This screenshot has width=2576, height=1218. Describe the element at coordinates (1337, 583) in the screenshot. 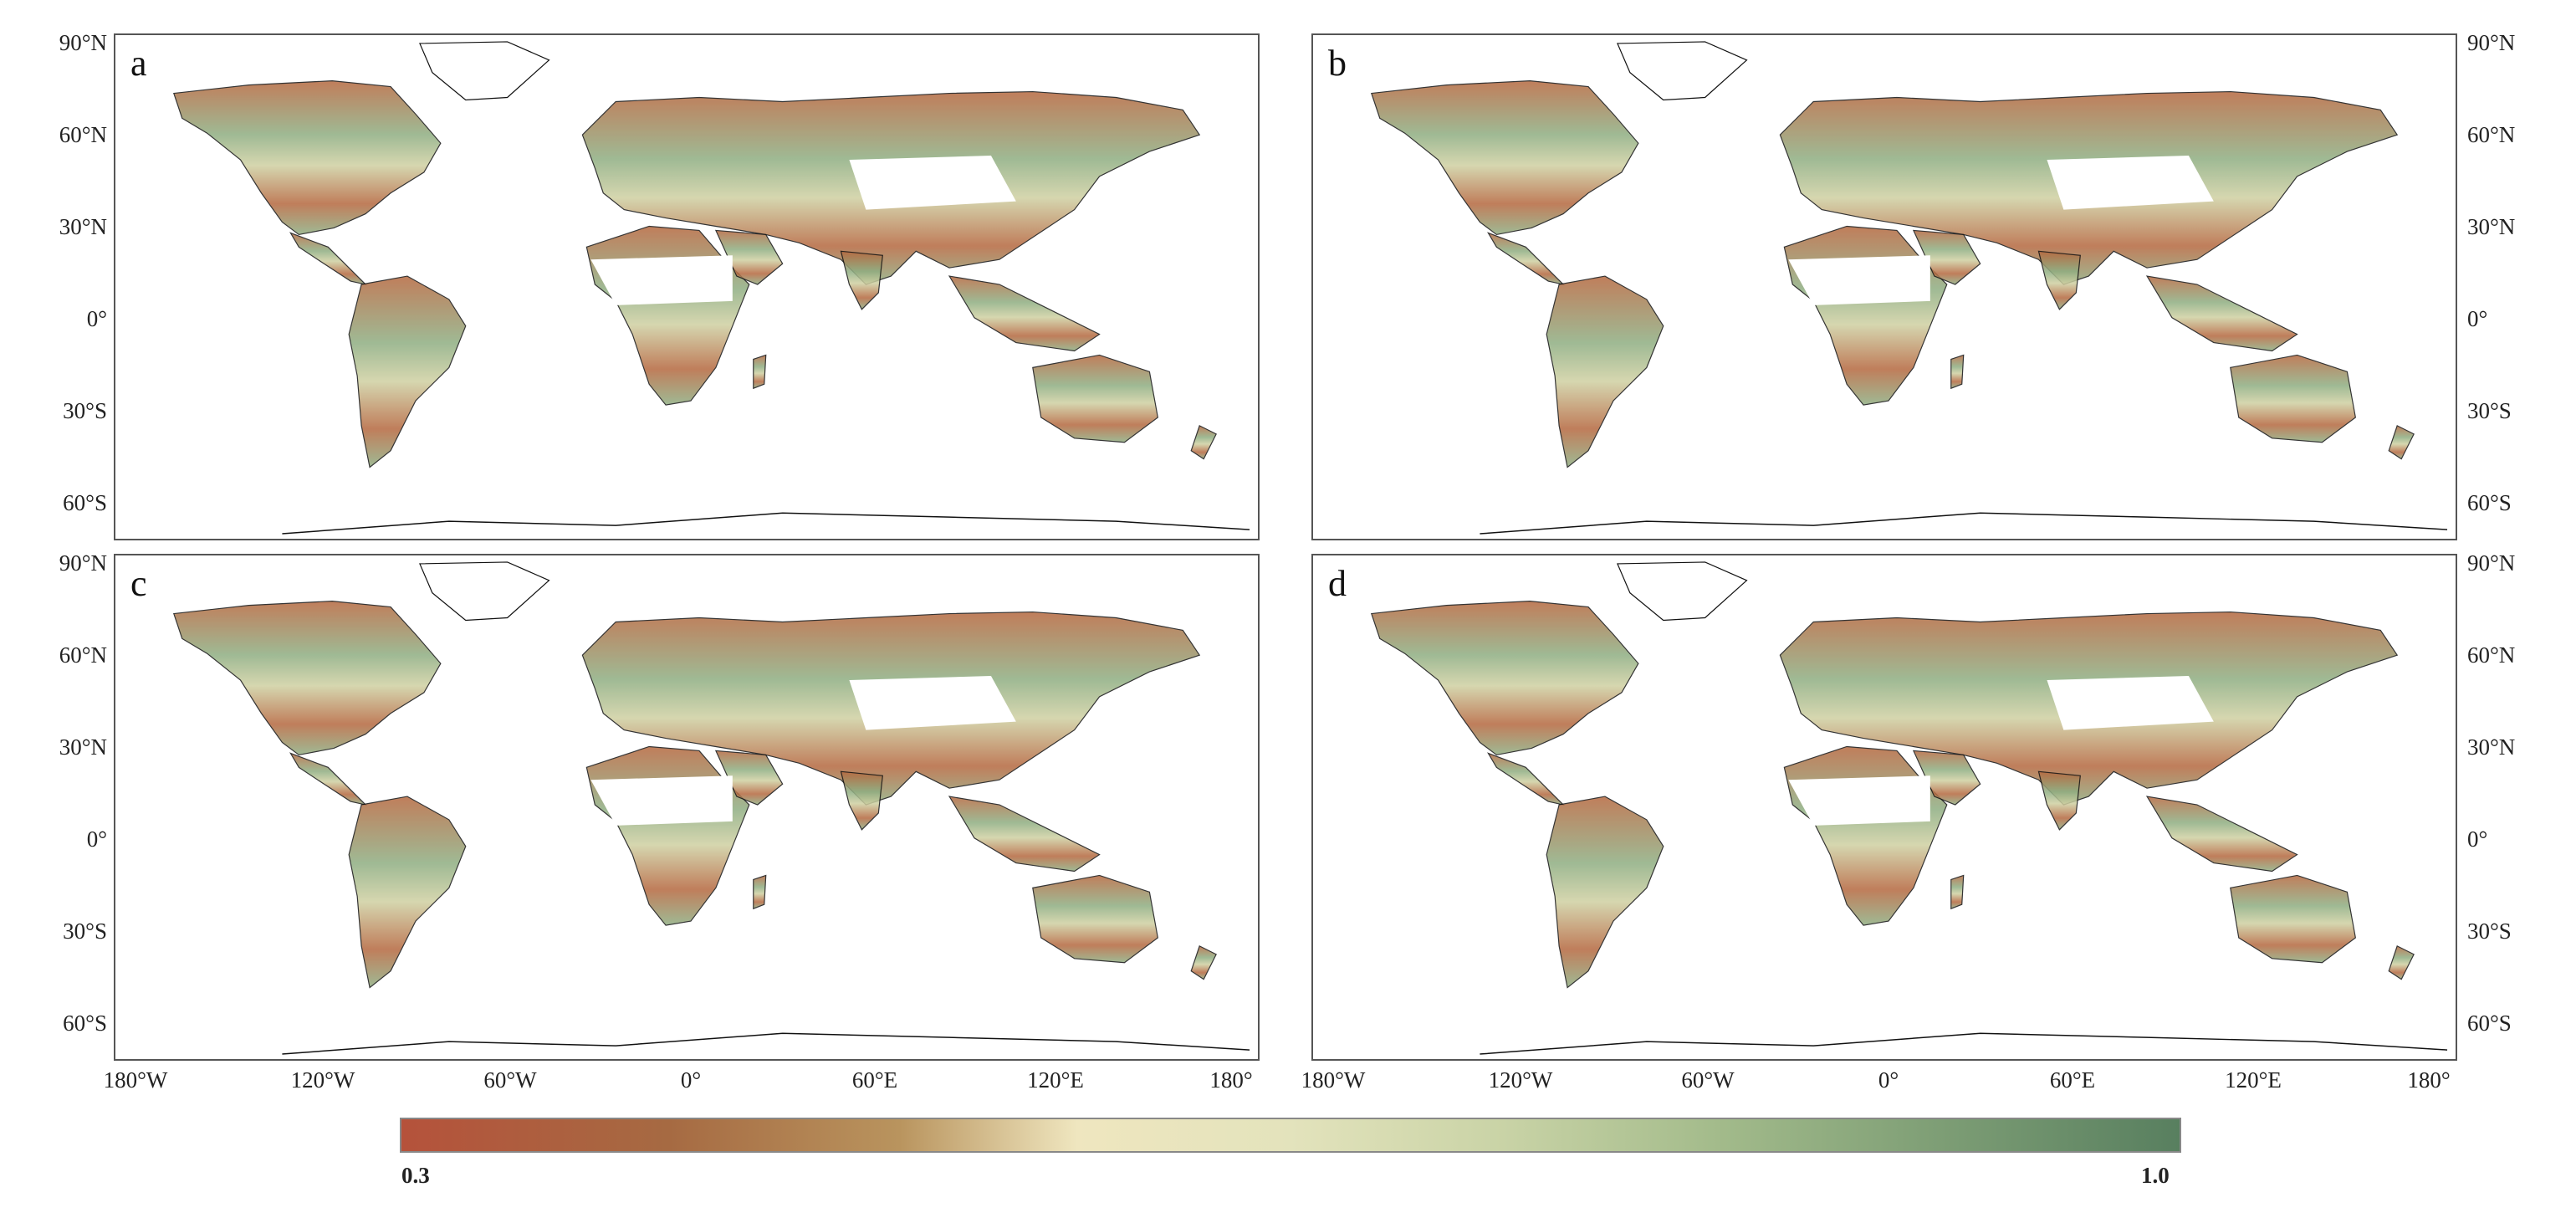

I see `panel-label: d` at that location.